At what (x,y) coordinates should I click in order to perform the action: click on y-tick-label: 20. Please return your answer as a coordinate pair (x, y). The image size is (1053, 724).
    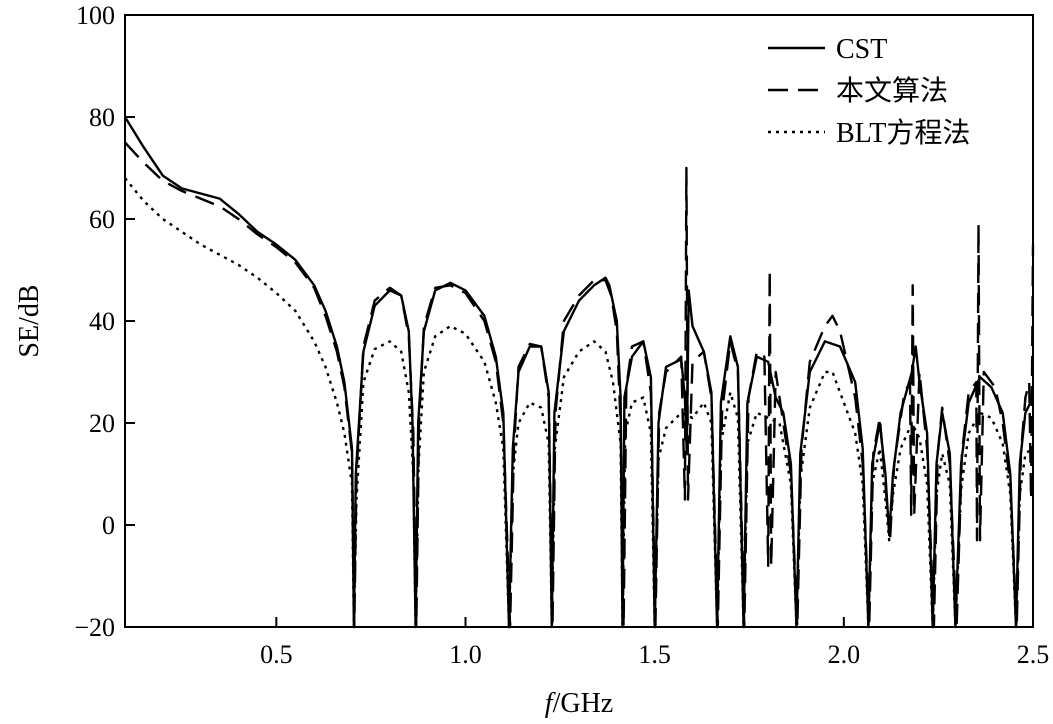
    Looking at the image, I should click on (102, 423).